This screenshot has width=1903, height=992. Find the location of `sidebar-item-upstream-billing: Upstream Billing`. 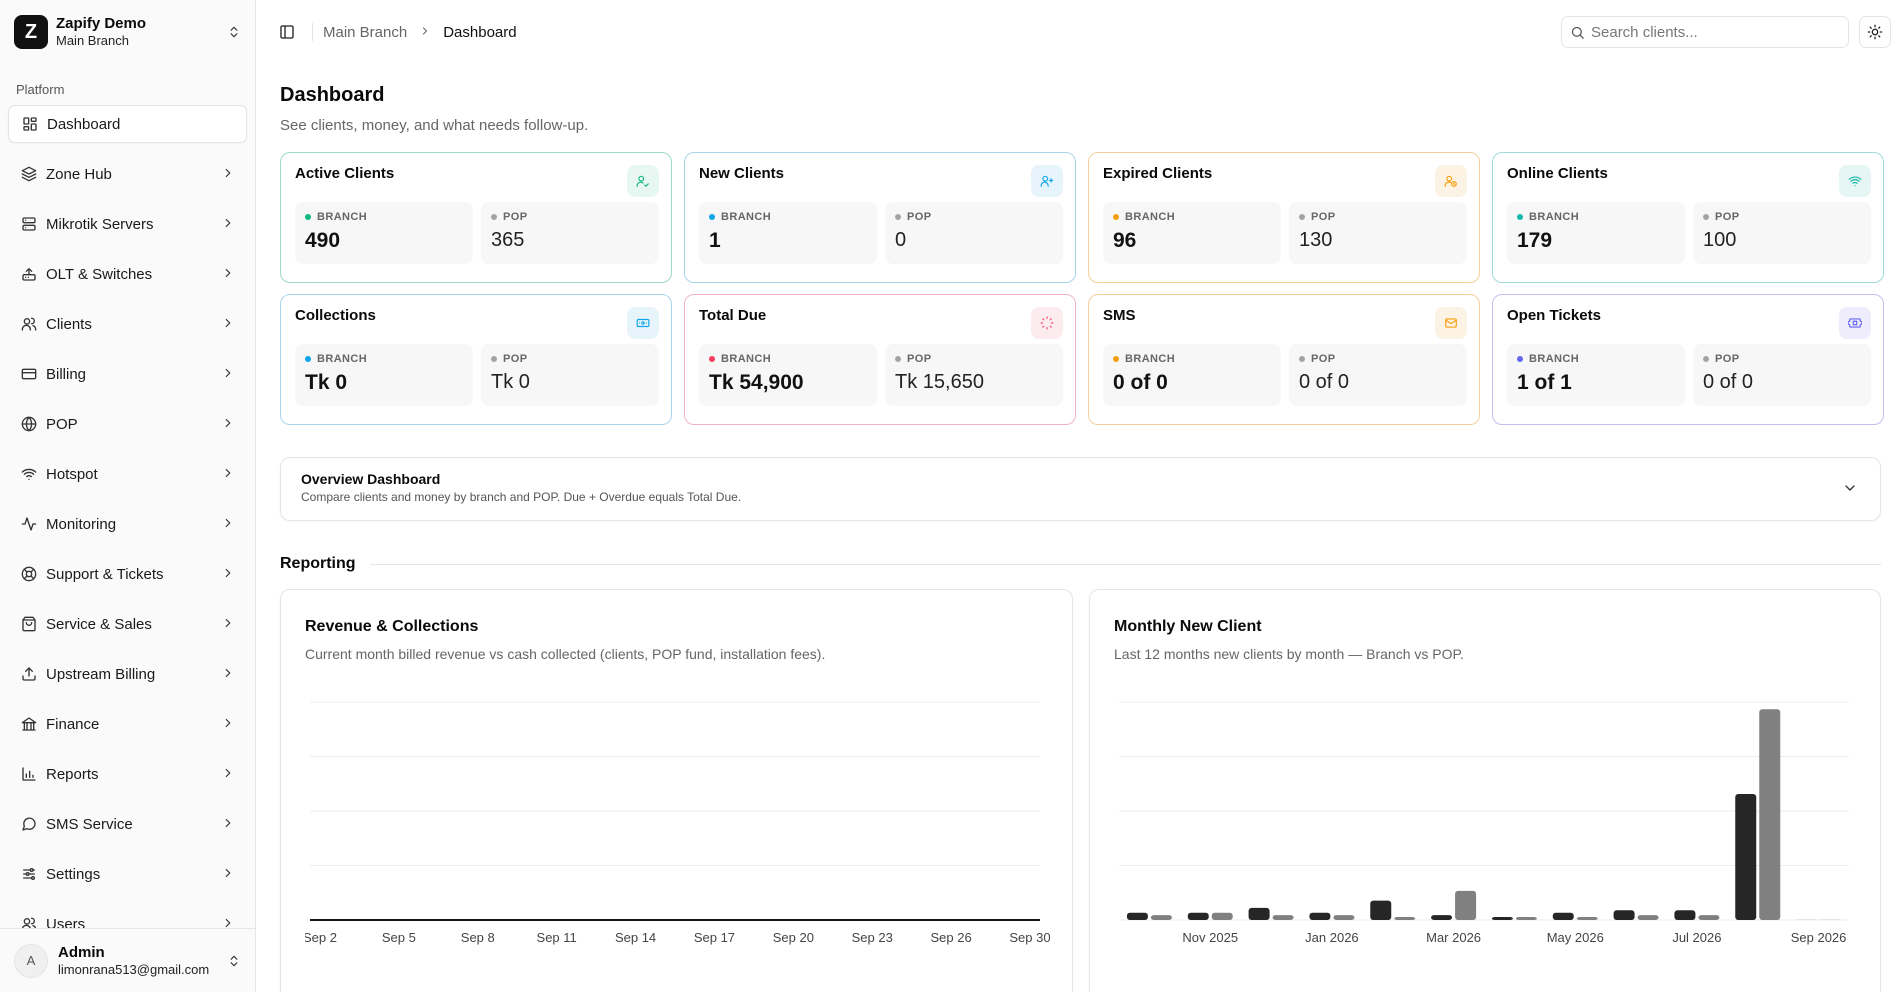

sidebar-item-upstream-billing: Upstream Billing is located at coordinates (127, 674).